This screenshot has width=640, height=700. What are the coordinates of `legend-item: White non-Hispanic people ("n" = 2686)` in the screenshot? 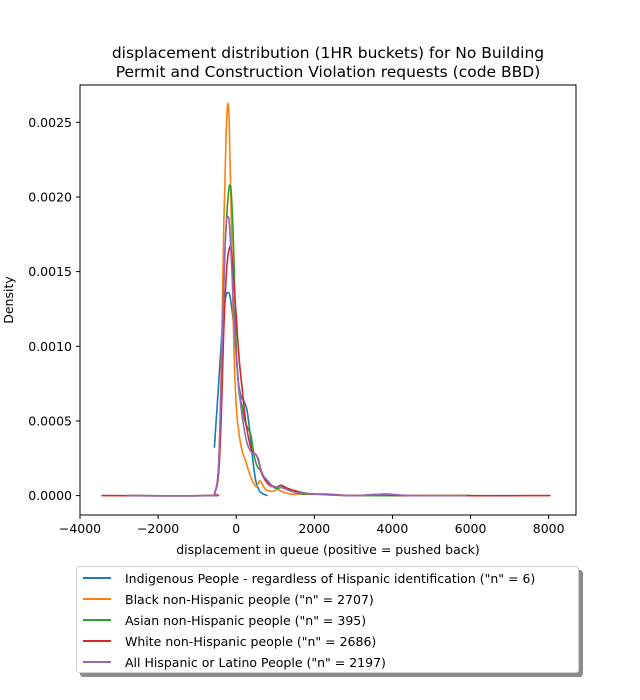 It's located at (229, 641).